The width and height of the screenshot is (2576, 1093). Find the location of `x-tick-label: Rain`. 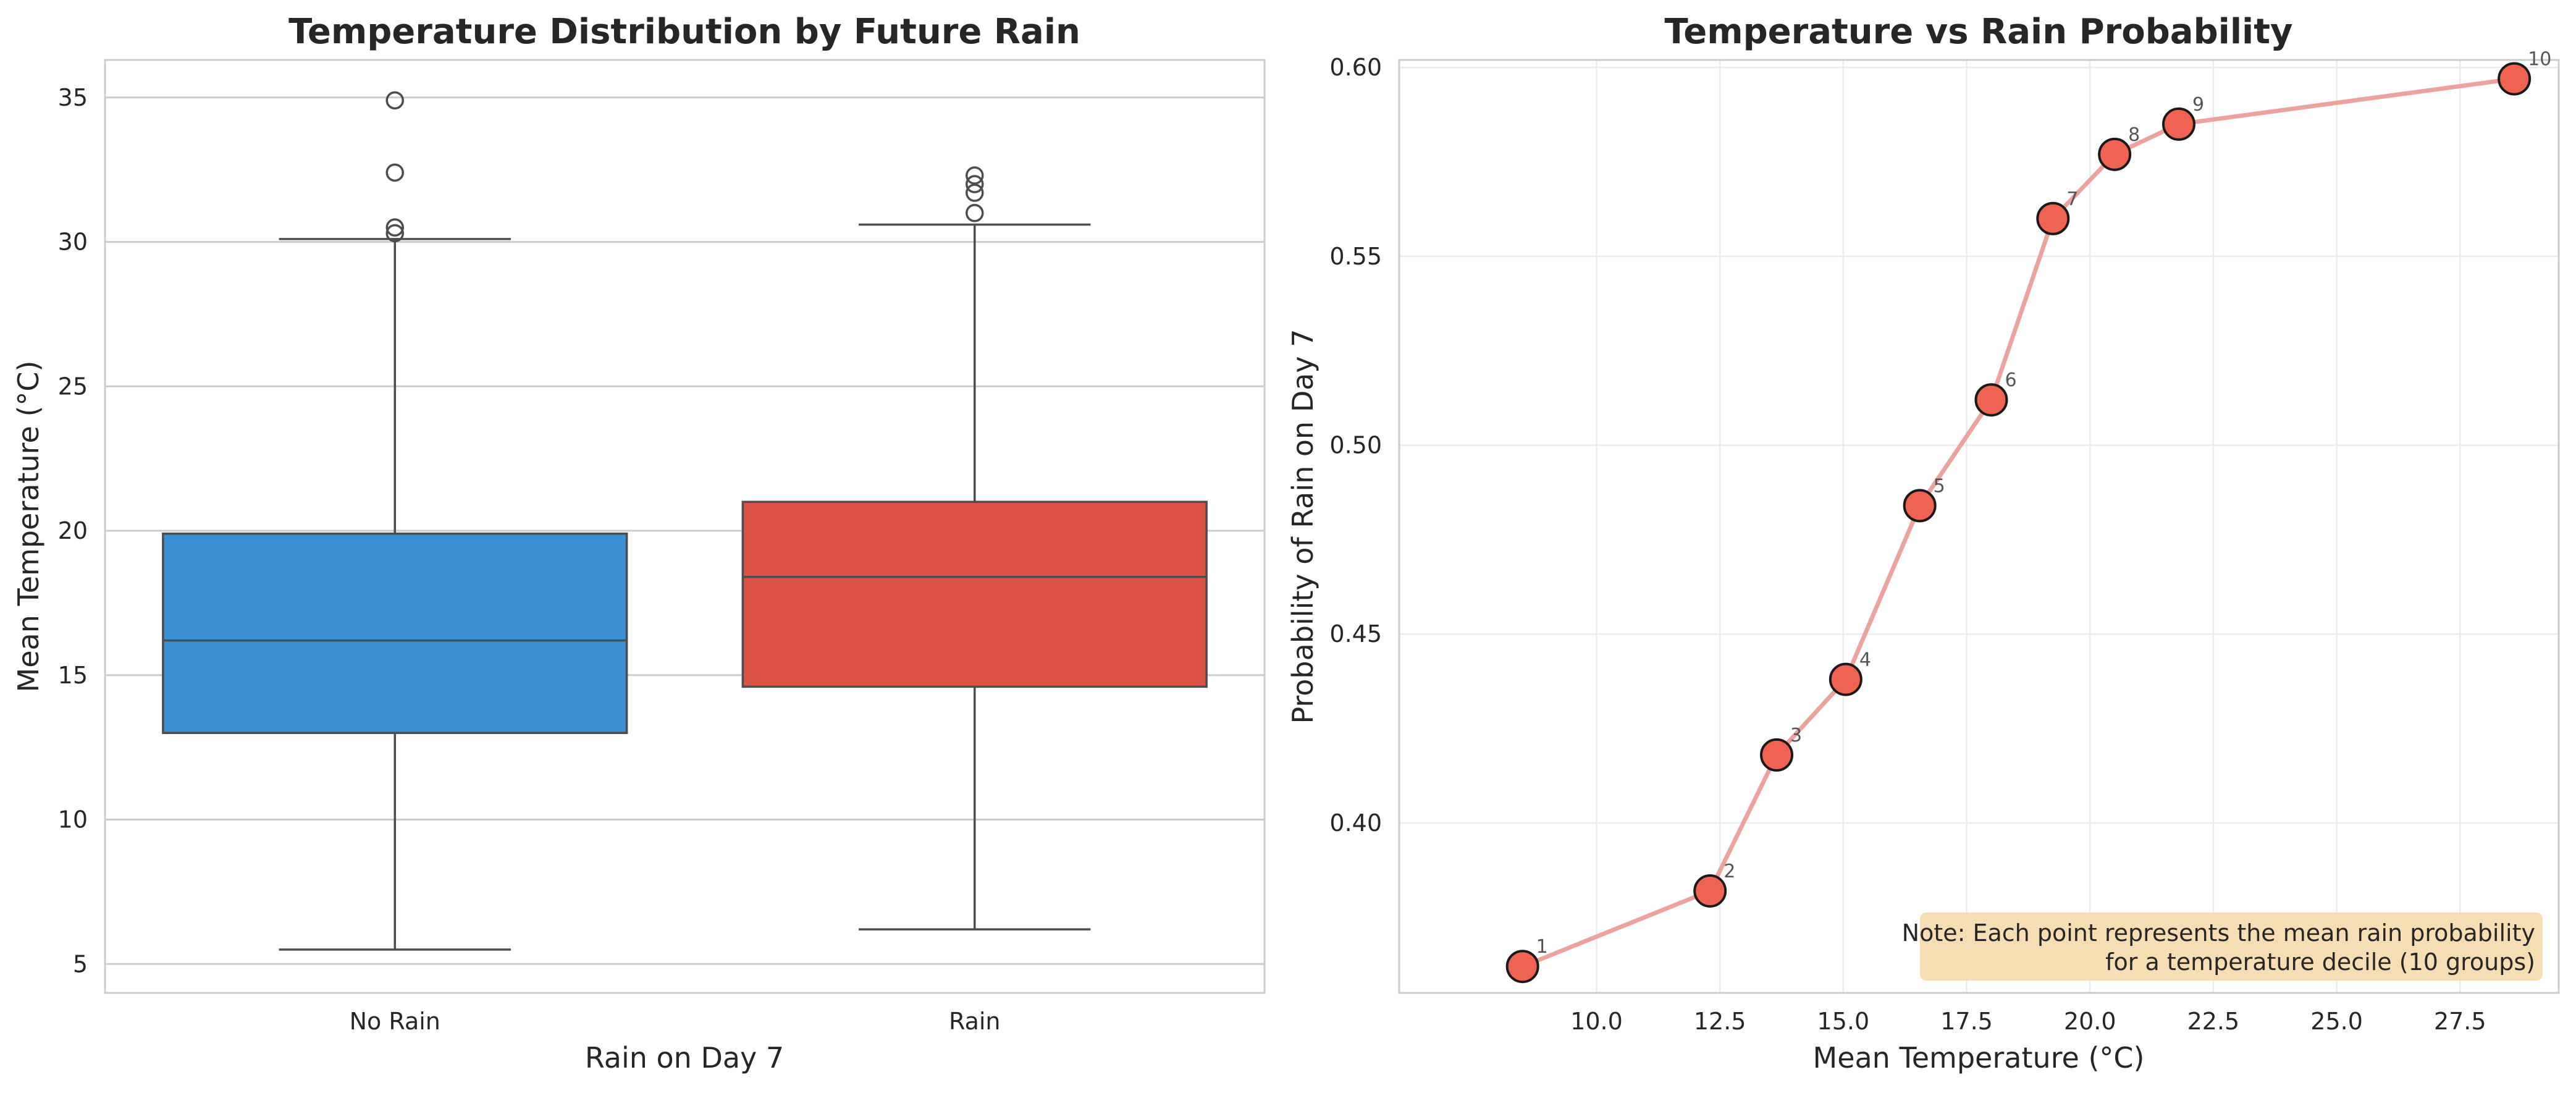

x-tick-label: Rain is located at coordinates (975, 1022).